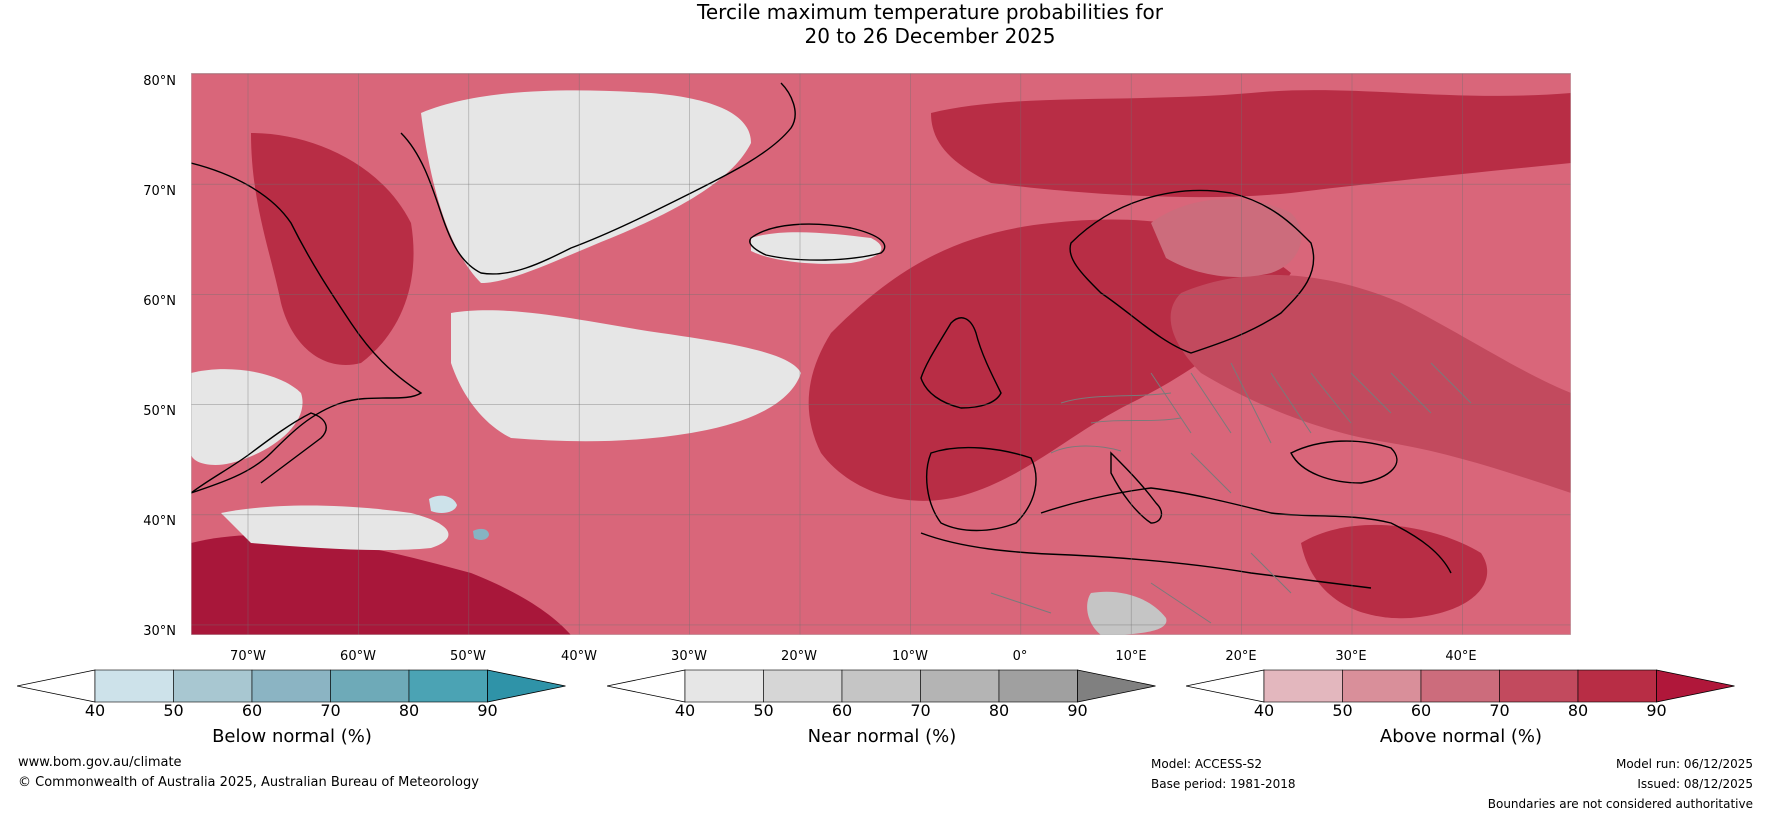 Image resolution: width=1770 pixels, height=816 pixels. What do you see at coordinates (1246, 530) in the screenshot?
I see `coastline-mediterranean` at bounding box center [1246, 530].